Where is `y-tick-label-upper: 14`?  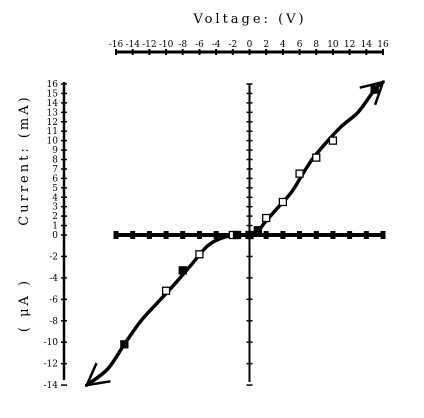
y-tick-label-upper: 14 is located at coordinates (53, 104).